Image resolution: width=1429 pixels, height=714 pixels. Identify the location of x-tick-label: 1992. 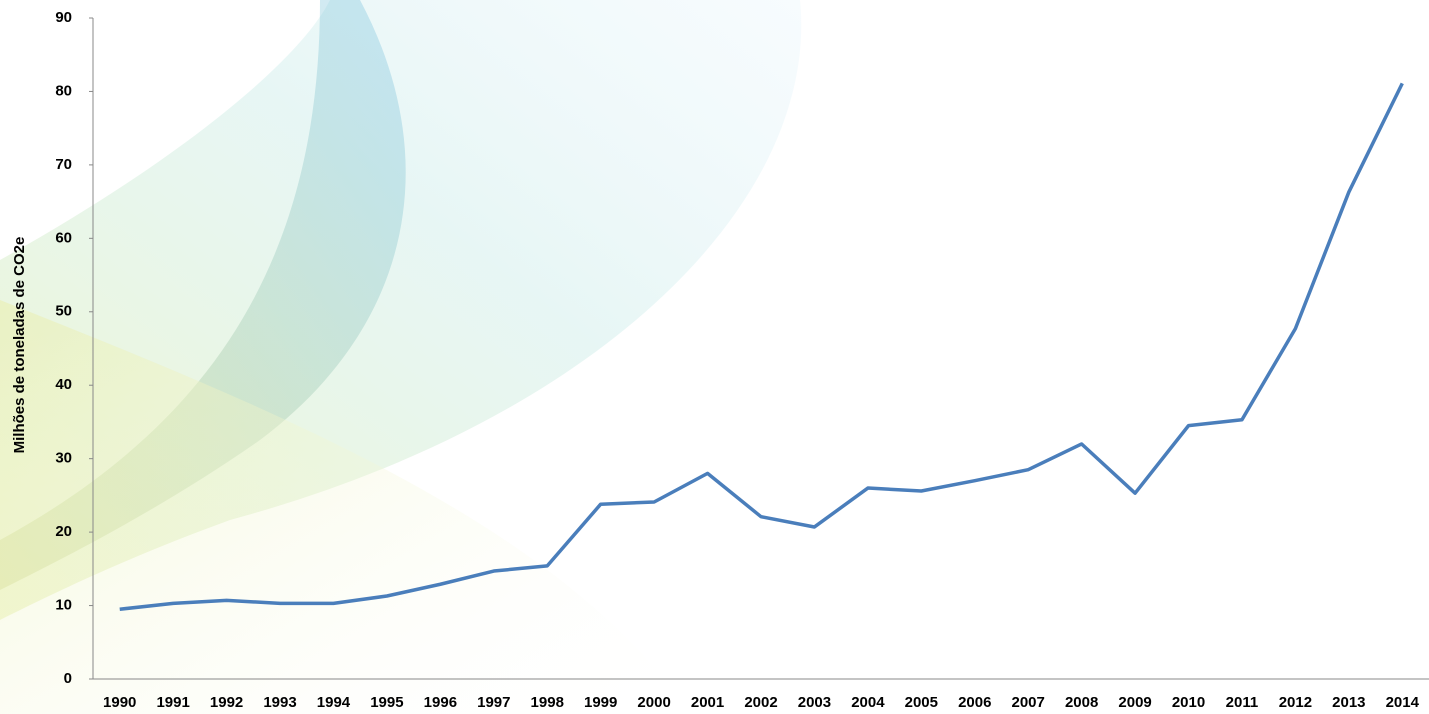
(226, 702).